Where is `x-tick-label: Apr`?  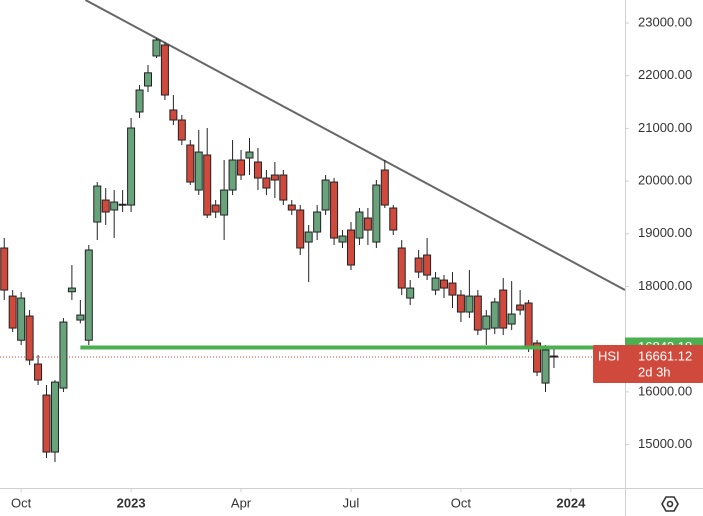
x-tick-label: Apr is located at coordinates (241, 502).